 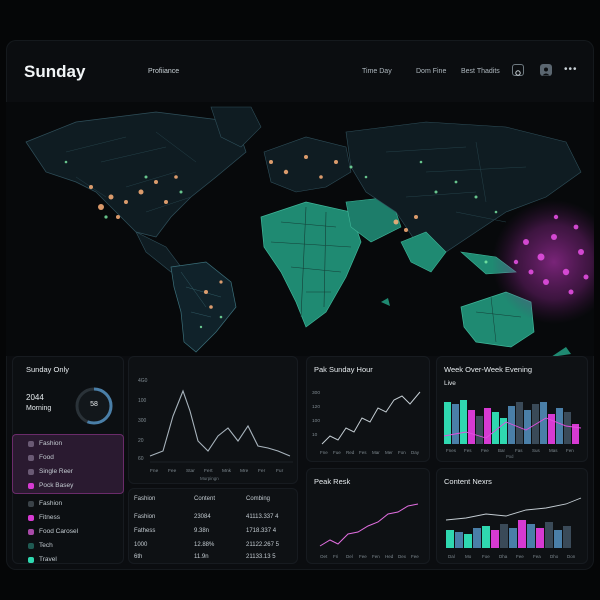 What do you see at coordinates (208, 471) in the screenshot?
I see `x-tick: Fert` at bounding box center [208, 471].